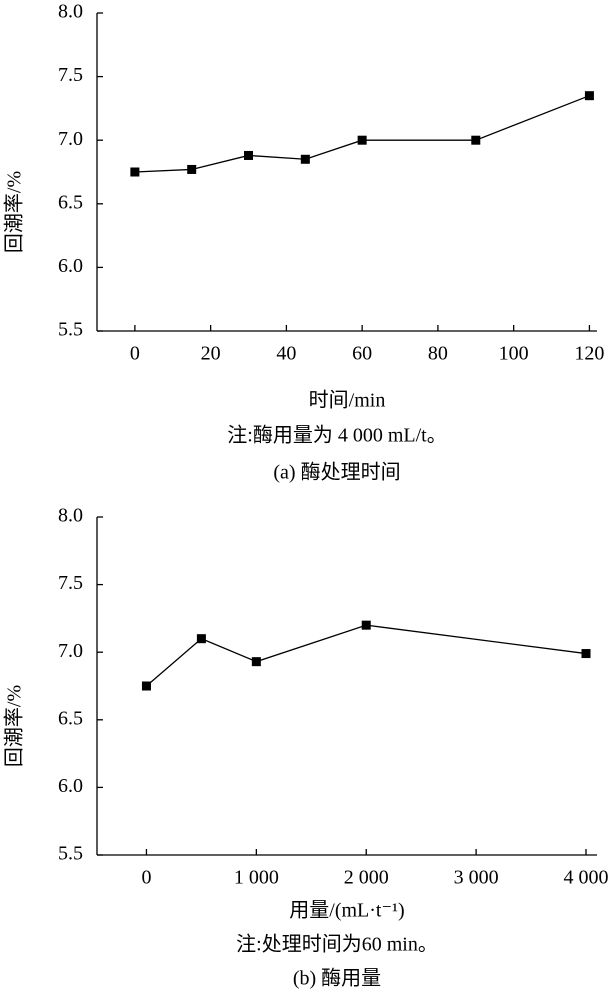 This screenshot has height=1000, width=609. Describe the element at coordinates (337, 944) in the screenshot. I see `note: 注:处理时间为60 min。` at that location.